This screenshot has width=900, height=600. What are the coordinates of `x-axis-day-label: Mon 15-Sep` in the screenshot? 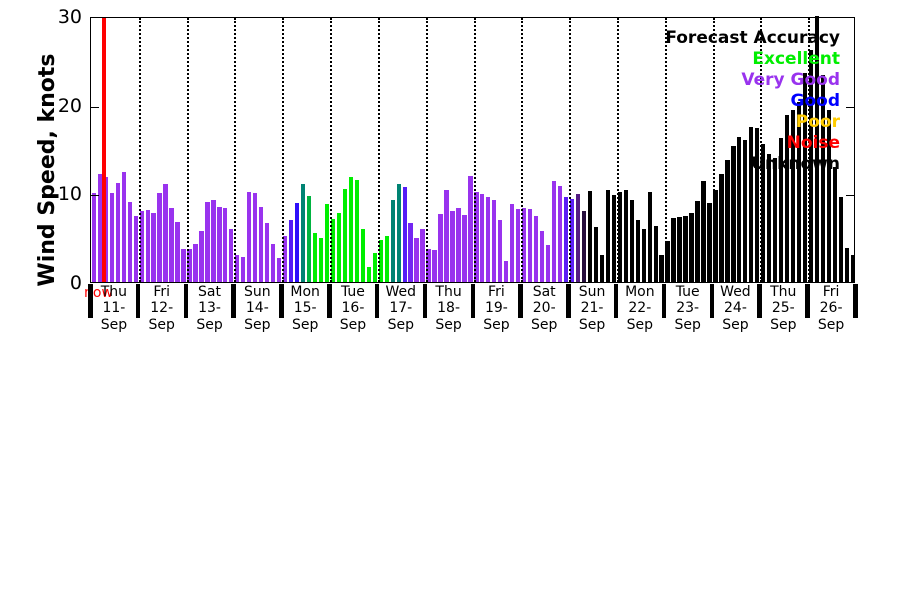 It's located at (305, 308).